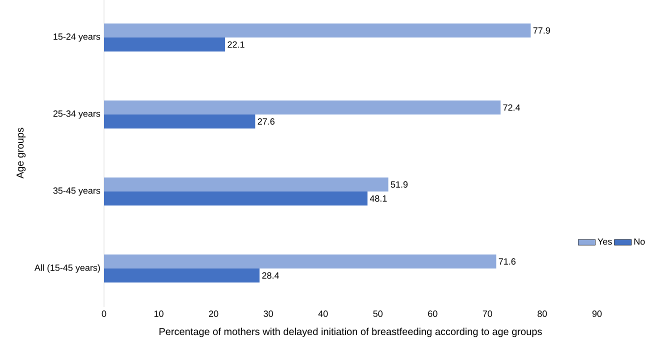 This screenshot has height=341, width=669. What do you see at coordinates (433, 313) in the screenshot?
I see `x-tick-label: 60` at bounding box center [433, 313].